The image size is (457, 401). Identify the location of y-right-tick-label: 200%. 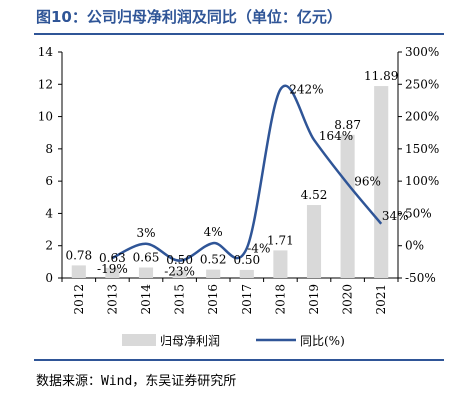
(422, 117).